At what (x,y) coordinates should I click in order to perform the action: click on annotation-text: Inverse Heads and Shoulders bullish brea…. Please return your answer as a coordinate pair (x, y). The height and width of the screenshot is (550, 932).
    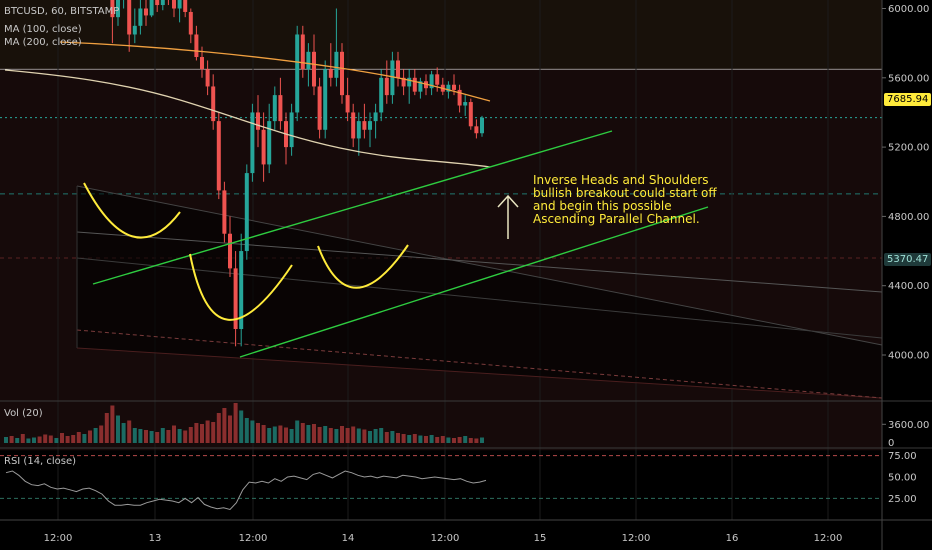
    Looking at the image, I should click on (625, 199).